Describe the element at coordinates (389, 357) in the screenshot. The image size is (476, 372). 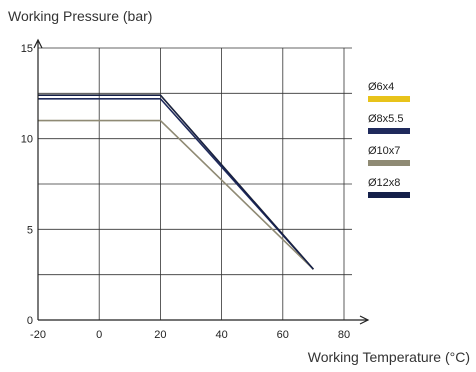
I see `x-axis-title: Working Temperature (°C)` at that location.